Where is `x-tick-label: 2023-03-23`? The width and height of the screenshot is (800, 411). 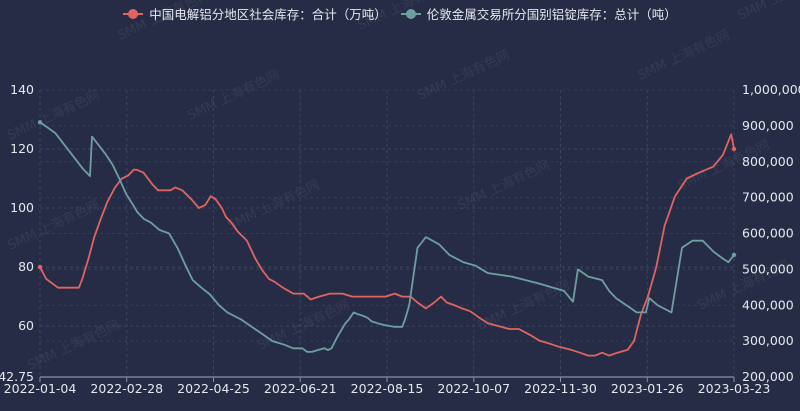
x-tick-label: 2023-03-23 is located at coordinates (734, 388).